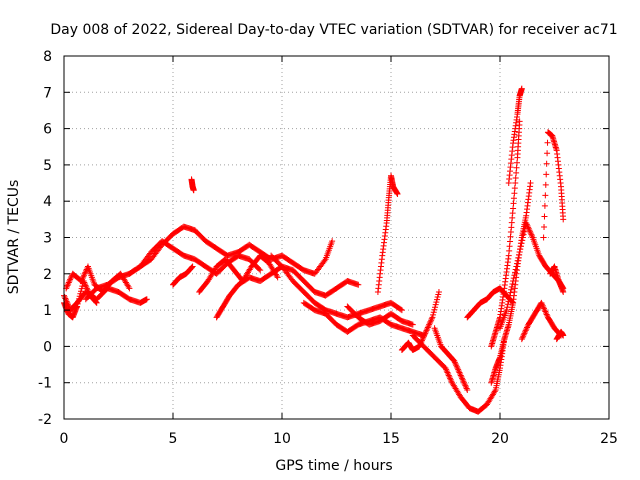  I want to click on x-tick-label: 0, so click(64, 439).